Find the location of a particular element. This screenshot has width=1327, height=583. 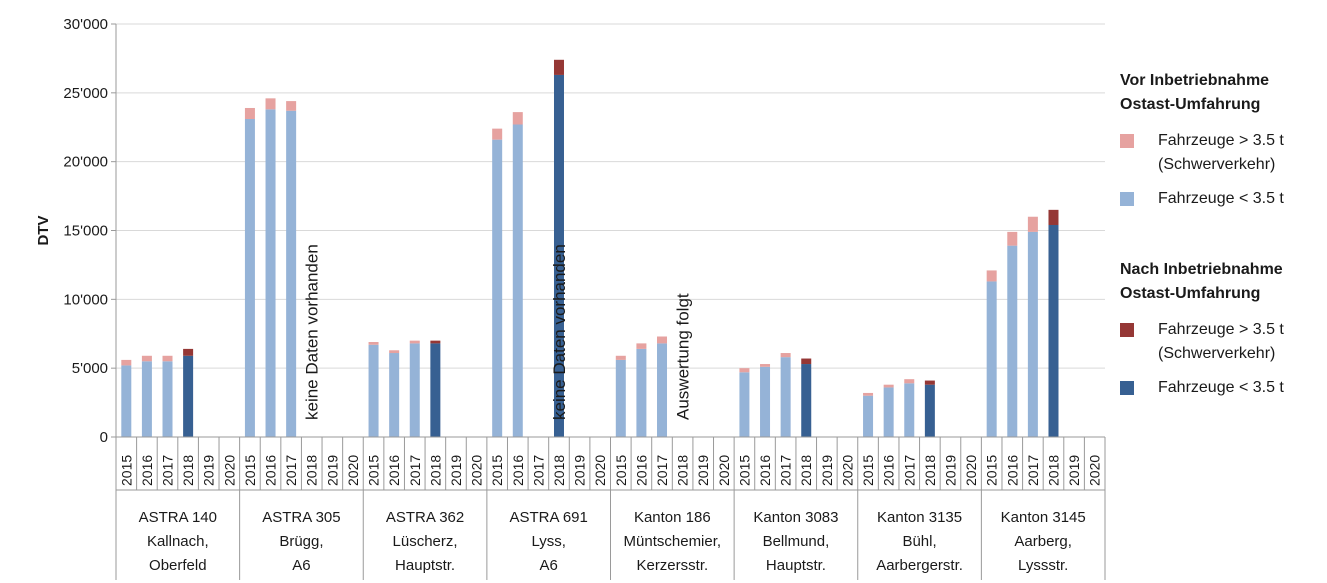

category-label: Aarbergerstr. is located at coordinates (919, 565).